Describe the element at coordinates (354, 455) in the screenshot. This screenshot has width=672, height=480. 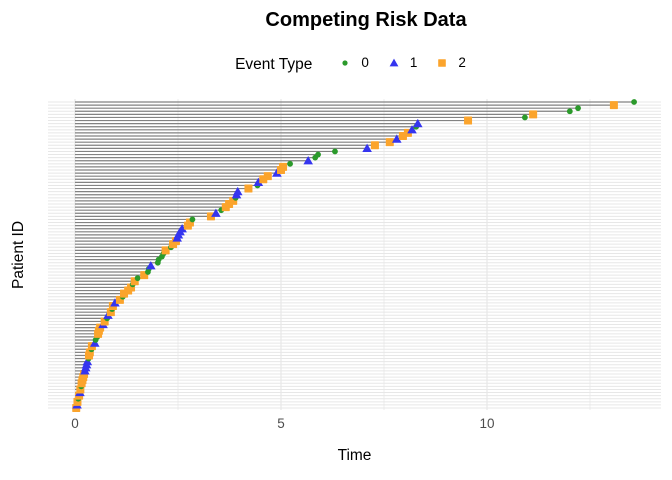
I see `x-axis-title: Time` at that location.